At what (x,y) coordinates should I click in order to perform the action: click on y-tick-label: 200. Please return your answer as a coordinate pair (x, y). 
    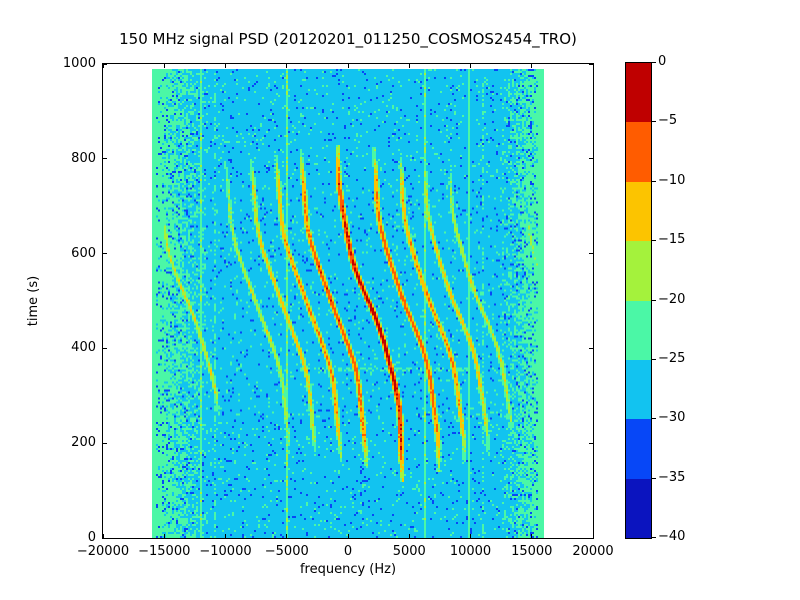
    Looking at the image, I should click on (83, 443).